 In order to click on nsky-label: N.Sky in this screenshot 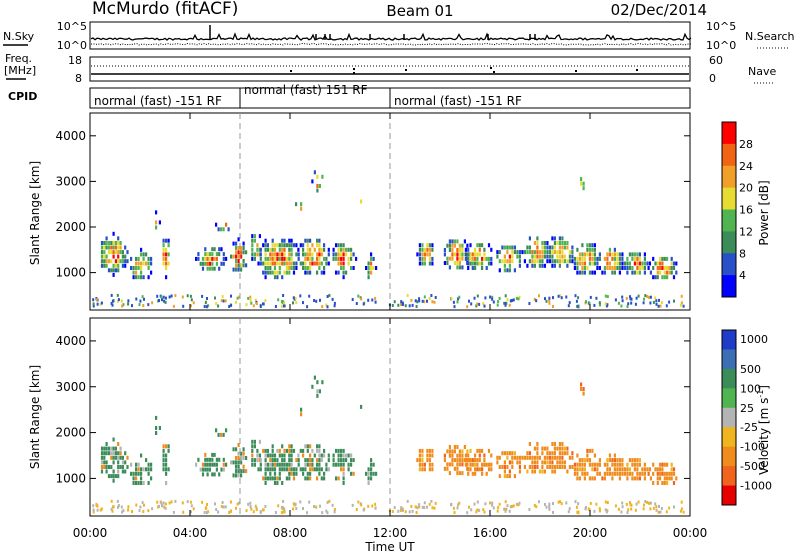, I will do `click(19, 36)`.